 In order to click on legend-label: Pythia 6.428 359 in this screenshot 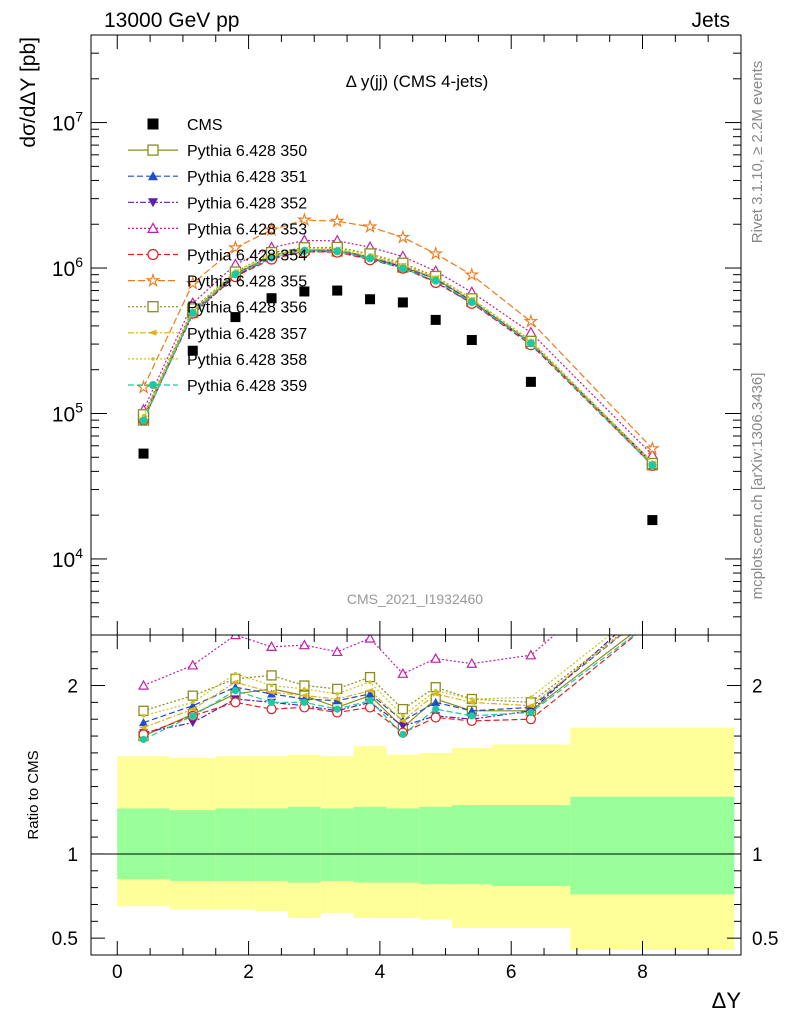, I will do `click(247, 386)`.